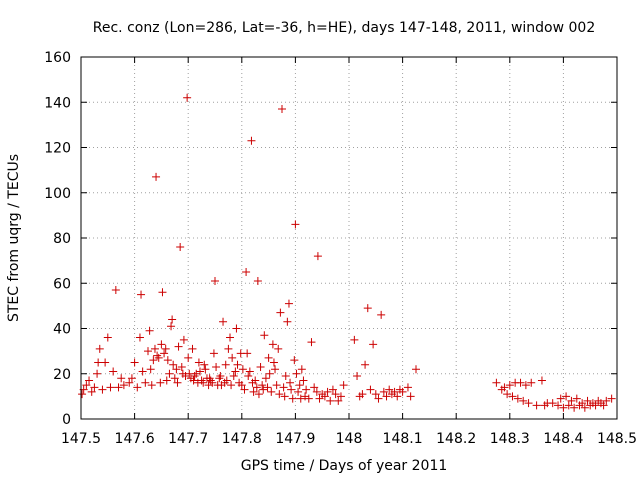 This screenshot has width=640, height=480. Describe the element at coordinates (62, 239) in the screenshot. I see `y-tick-label: 80` at that location.